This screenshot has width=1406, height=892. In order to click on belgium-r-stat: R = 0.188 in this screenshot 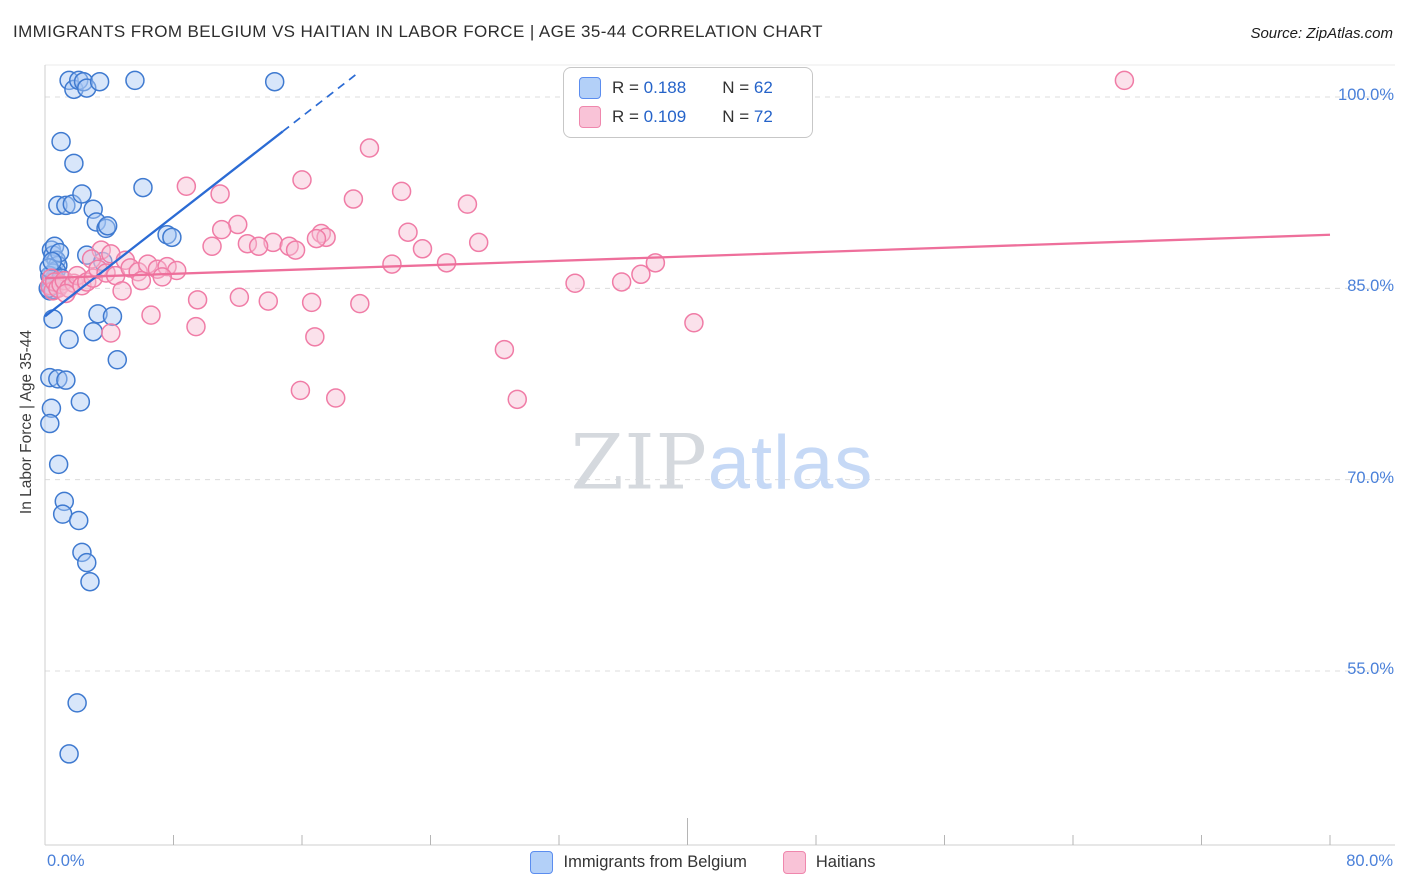, I will do `click(649, 88)`.